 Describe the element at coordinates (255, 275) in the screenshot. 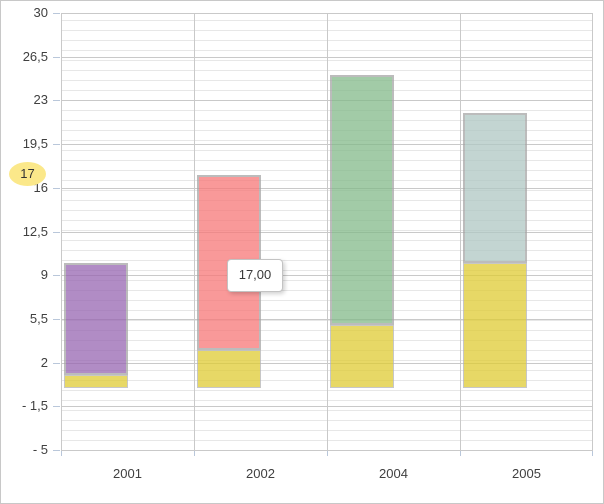

I see `value-tooltip: 17,00` at that location.